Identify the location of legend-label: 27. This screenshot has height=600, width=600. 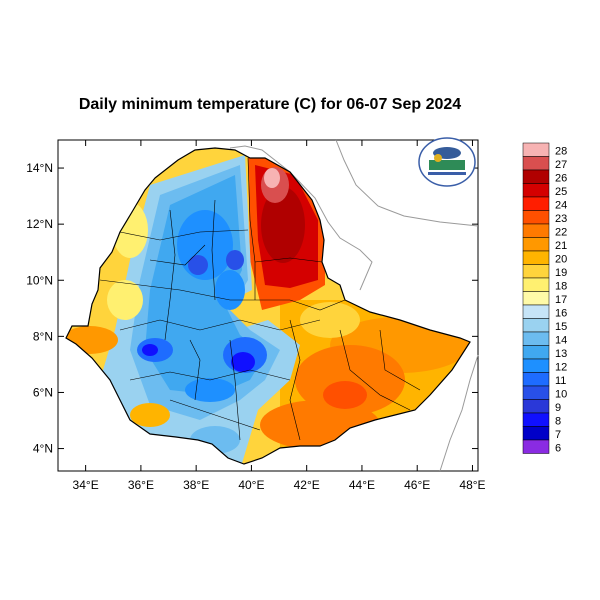
(561, 165).